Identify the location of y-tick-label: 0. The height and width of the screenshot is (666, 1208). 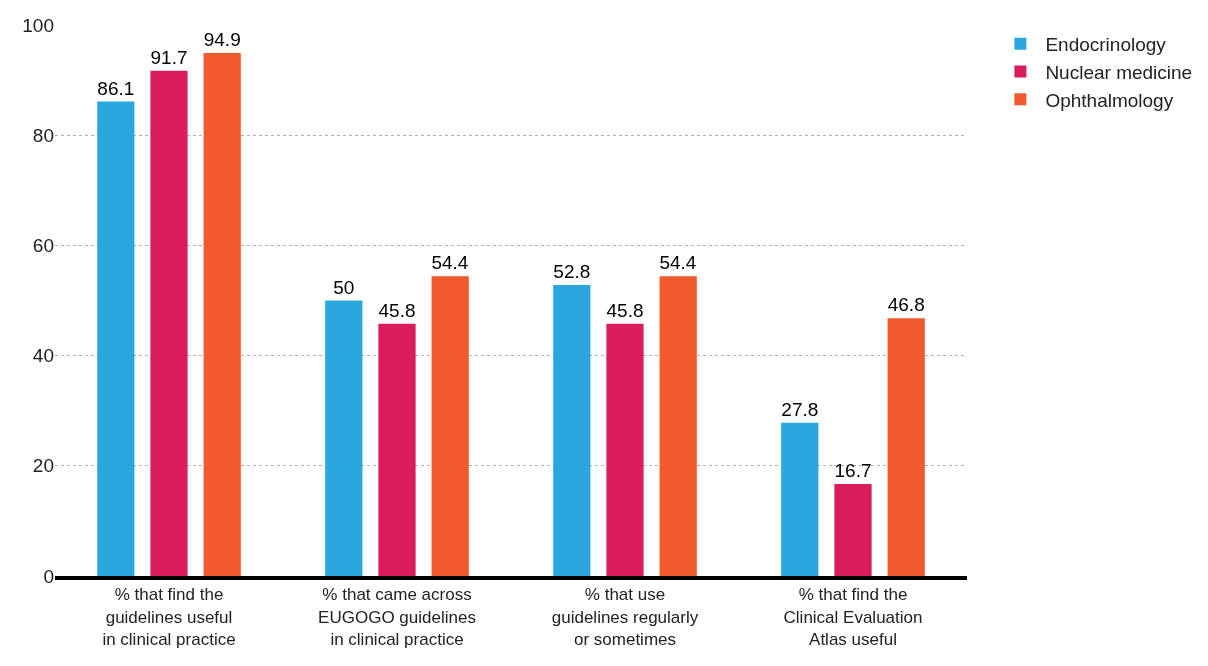
(48, 576).